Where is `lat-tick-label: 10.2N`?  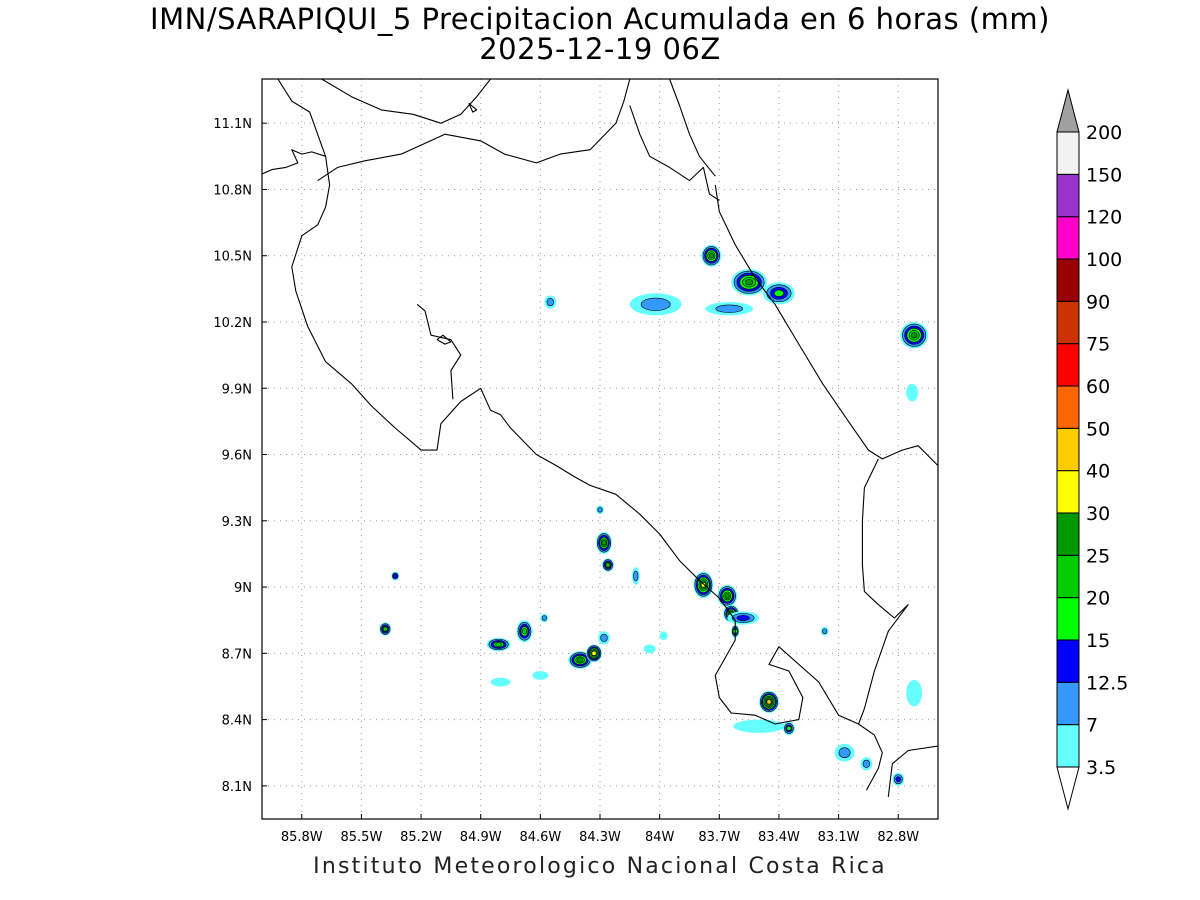
lat-tick-label: 10.2N is located at coordinates (232, 323).